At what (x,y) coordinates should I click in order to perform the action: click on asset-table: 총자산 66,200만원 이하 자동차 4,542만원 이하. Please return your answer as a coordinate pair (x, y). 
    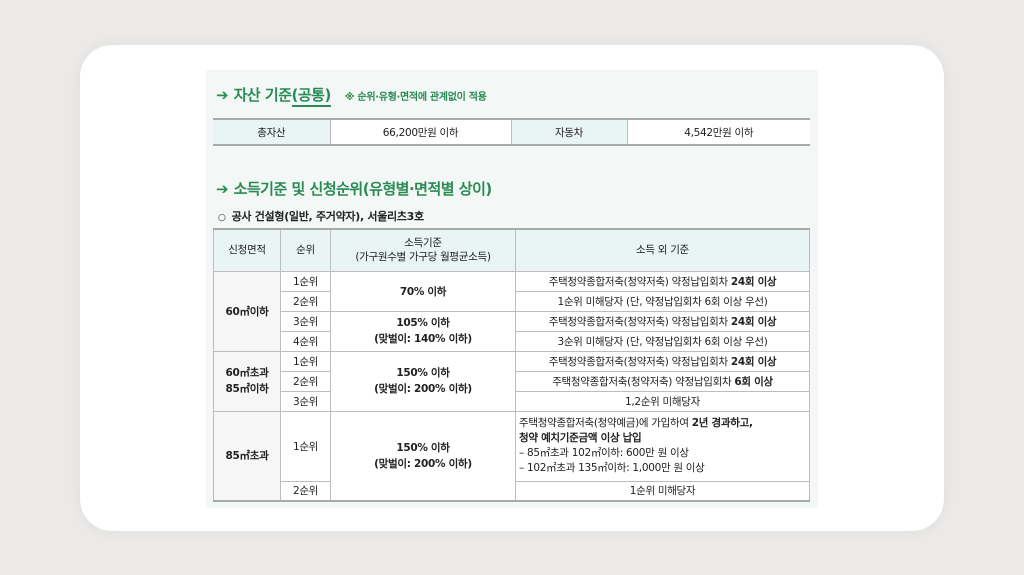
    Looking at the image, I should click on (511, 132).